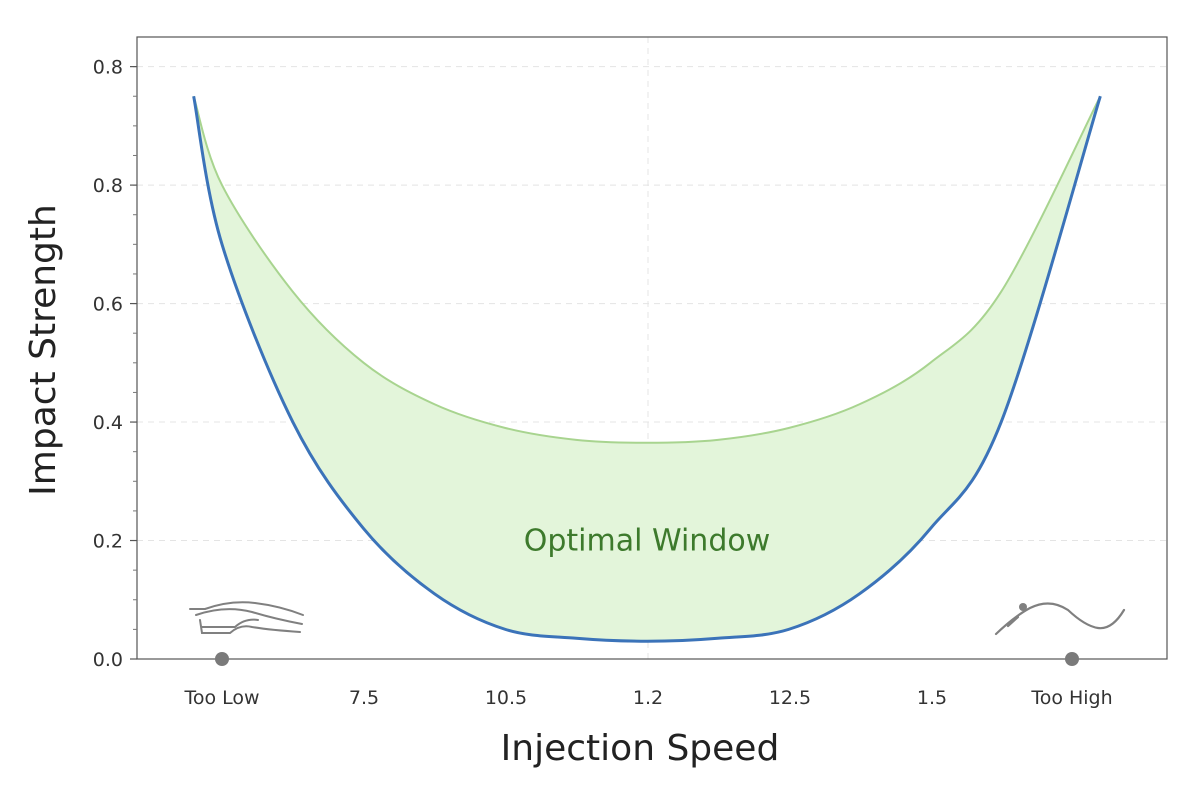  I want to click on y-tick-label: 0.2, so click(108, 542).